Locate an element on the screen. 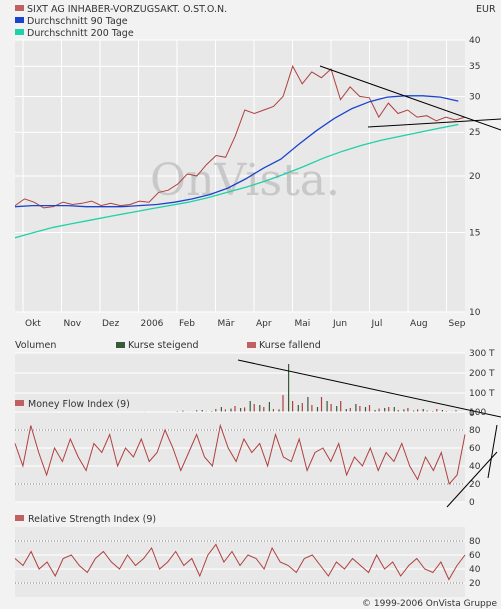 The image size is (501, 609). price-y-tick-label: 10 is located at coordinates (475, 313).